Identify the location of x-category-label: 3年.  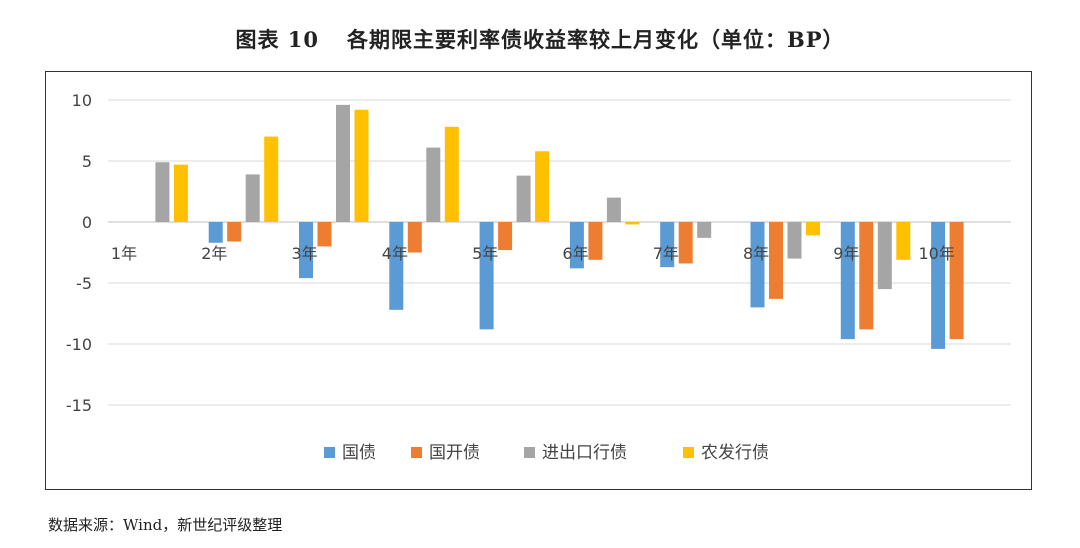
(305, 253).